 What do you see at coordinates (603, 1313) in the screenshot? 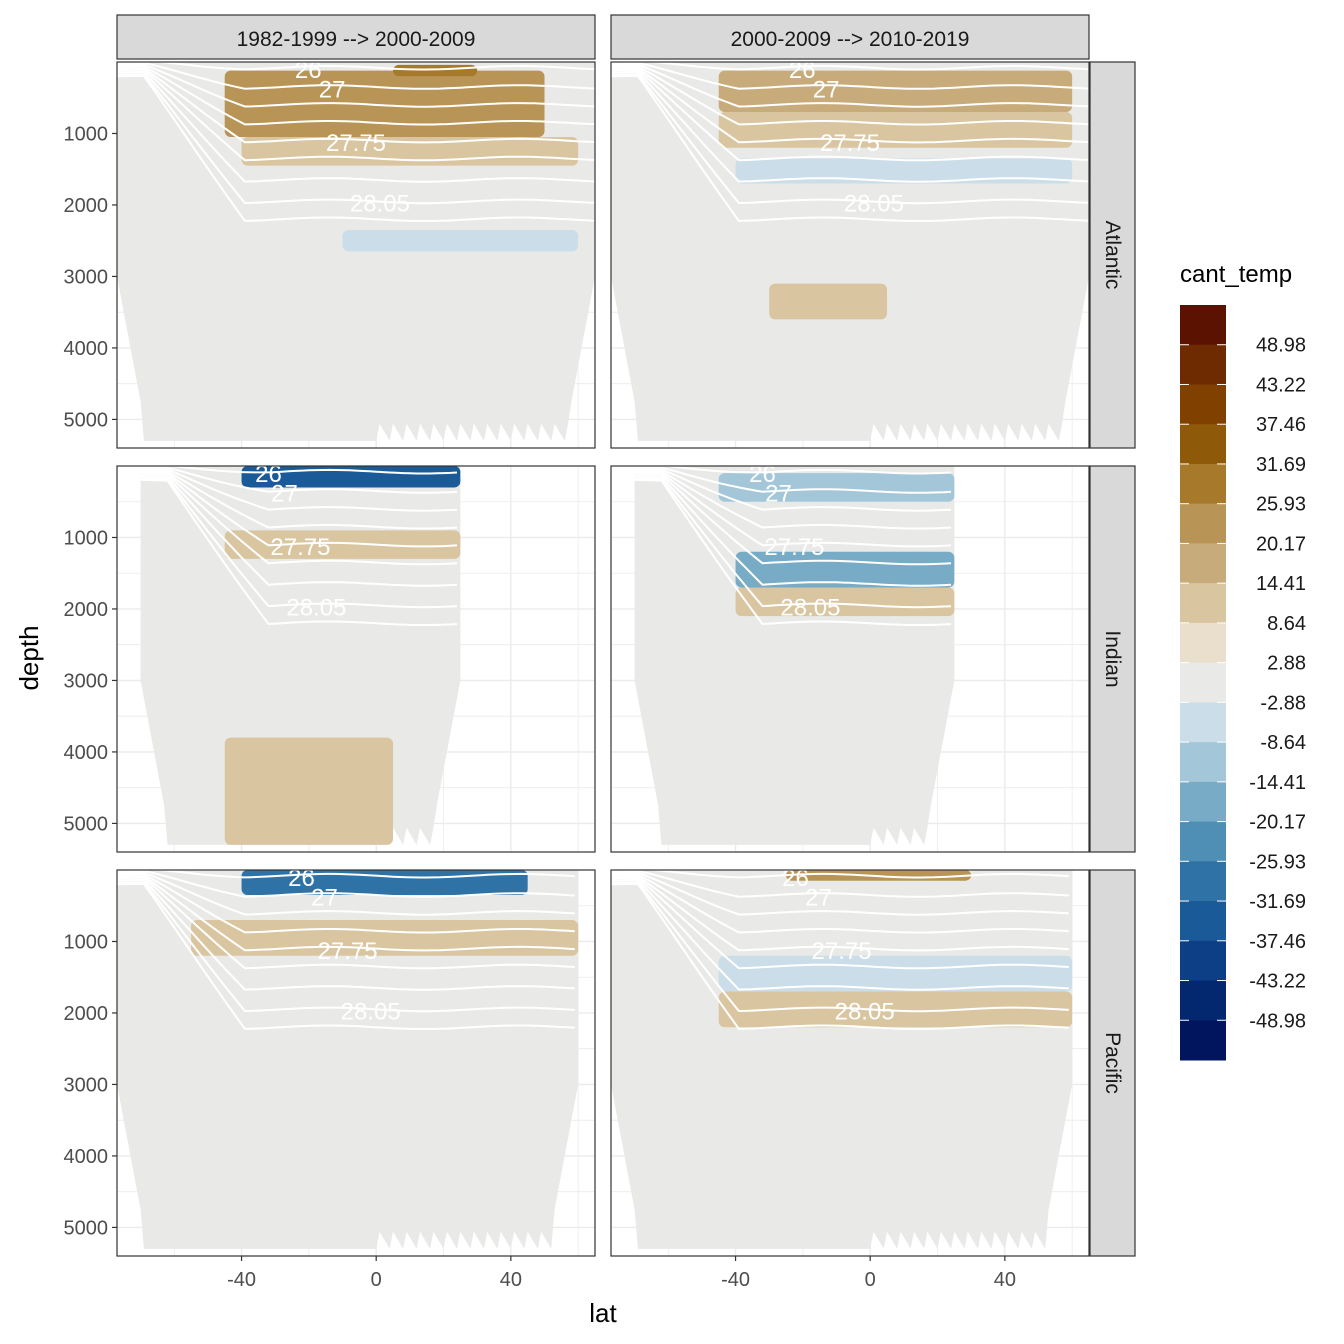
I see `x-axis-title: lat` at bounding box center [603, 1313].